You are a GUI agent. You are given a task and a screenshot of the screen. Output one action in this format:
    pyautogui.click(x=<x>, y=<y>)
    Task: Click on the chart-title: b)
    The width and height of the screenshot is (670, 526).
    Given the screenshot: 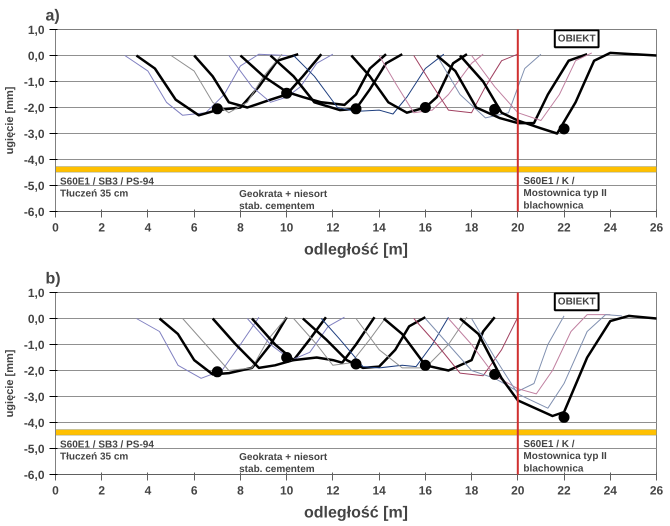 What is the action you would take?
    pyautogui.click(x=53, y=279)
    